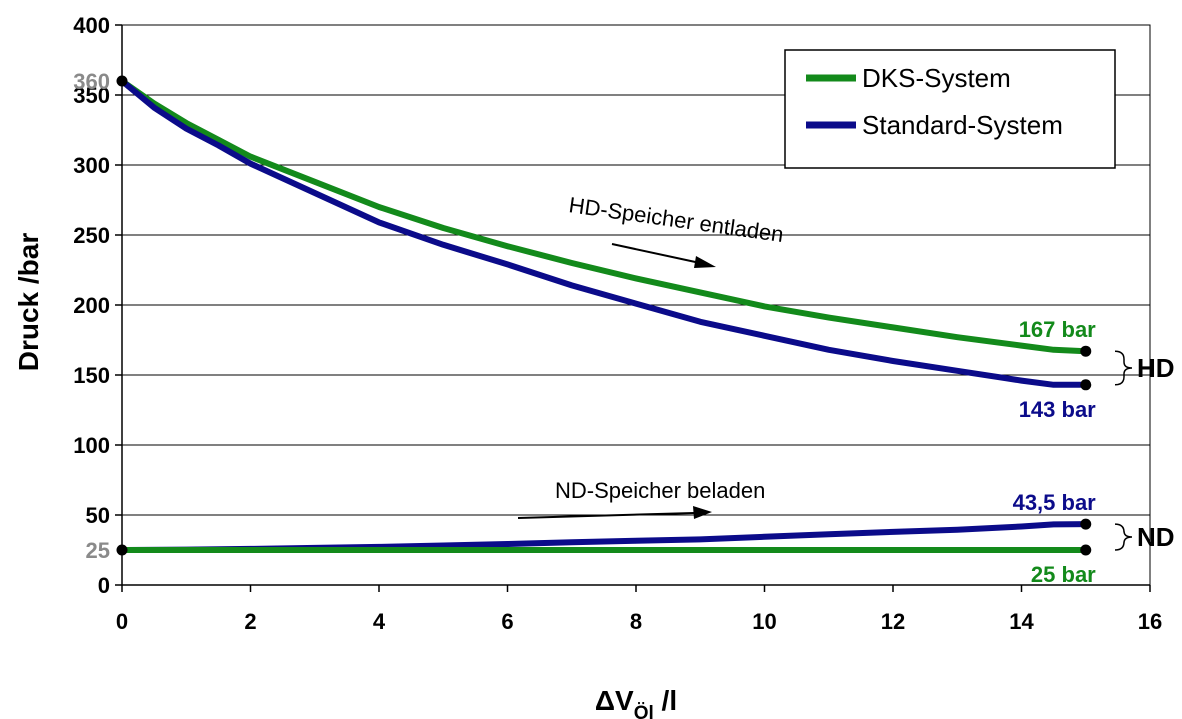 The image size is (1182, 719). Describe the element at coordinates (91, 25) in the screenshot. I see `y-tick-label-400: 400` at that location.